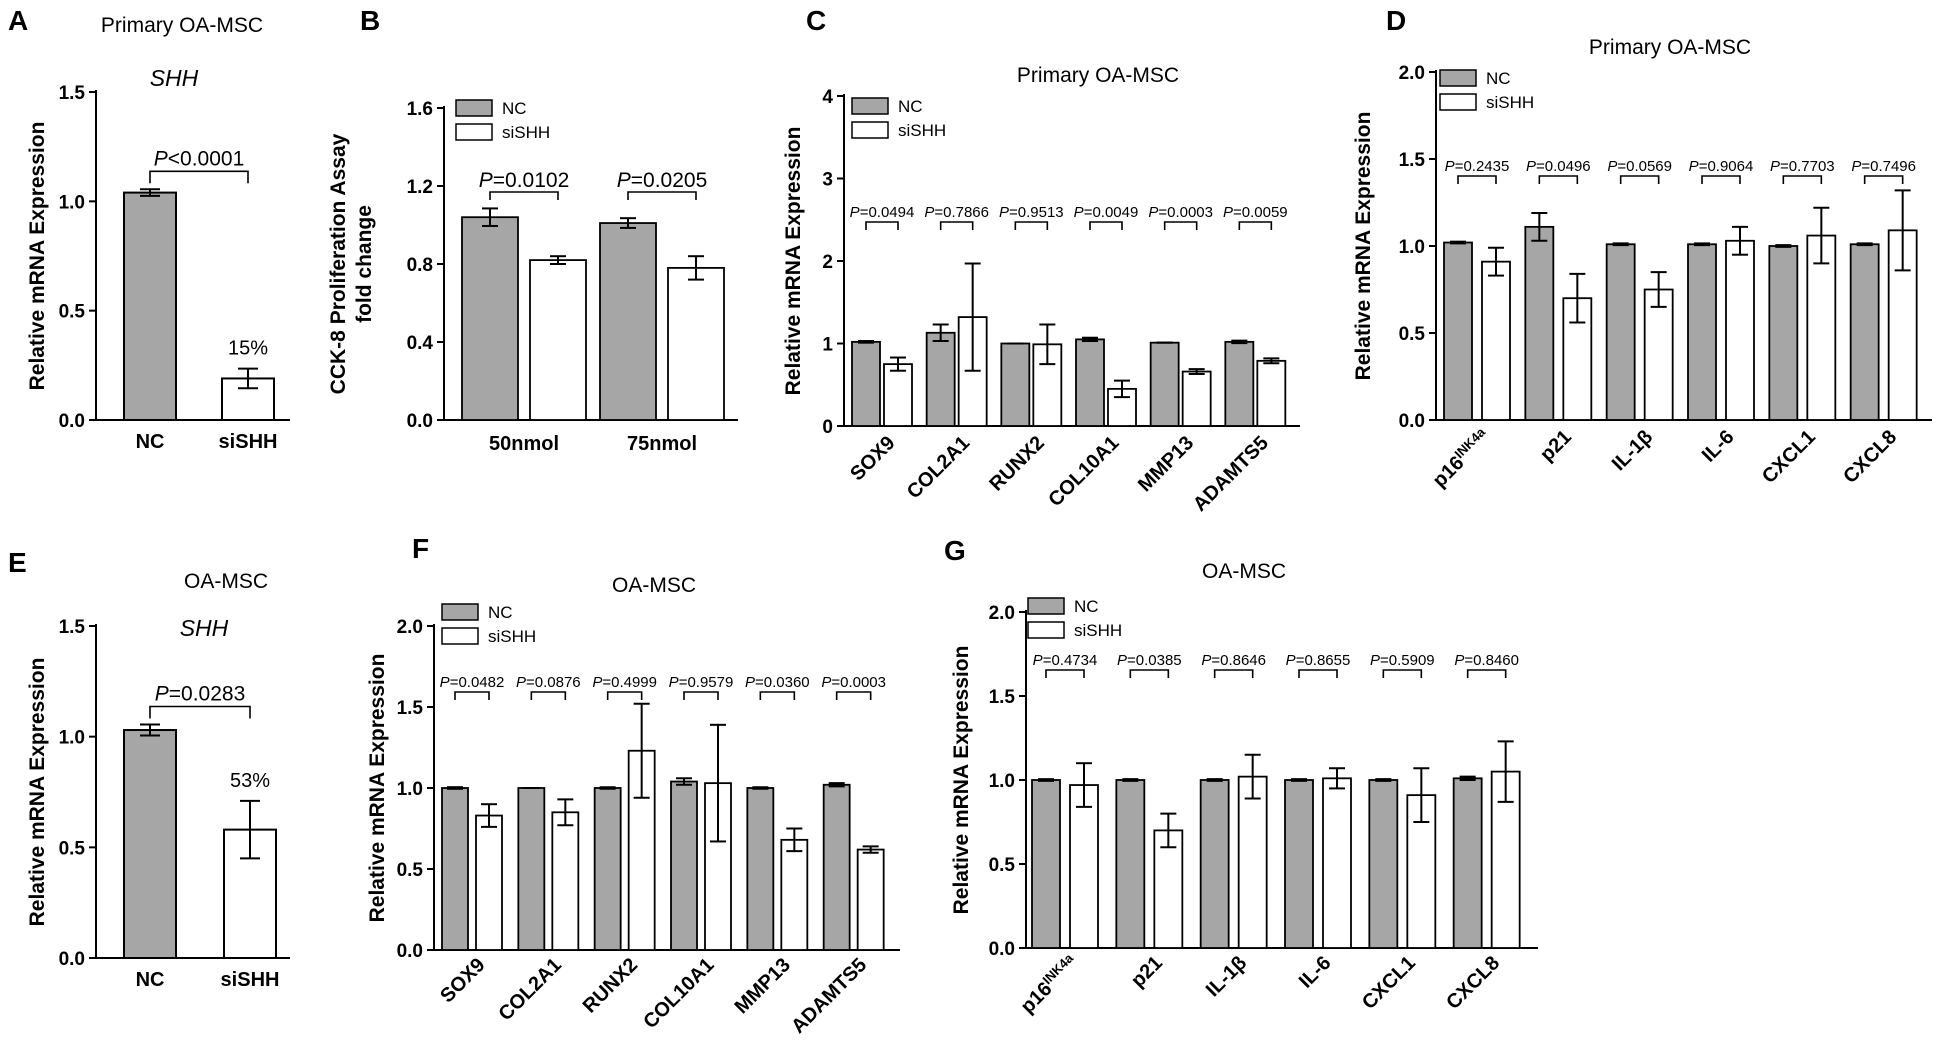 The image size is (1950, 1056). What do you see at coordinates (248, 349) in the screenshot?
I see `percent-annotation: 15%` at bounding box center [248, 349].